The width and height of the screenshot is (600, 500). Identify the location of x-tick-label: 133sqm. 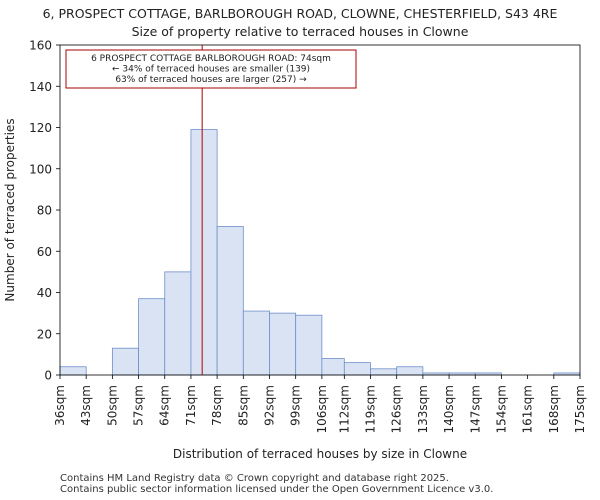
(423, 409).